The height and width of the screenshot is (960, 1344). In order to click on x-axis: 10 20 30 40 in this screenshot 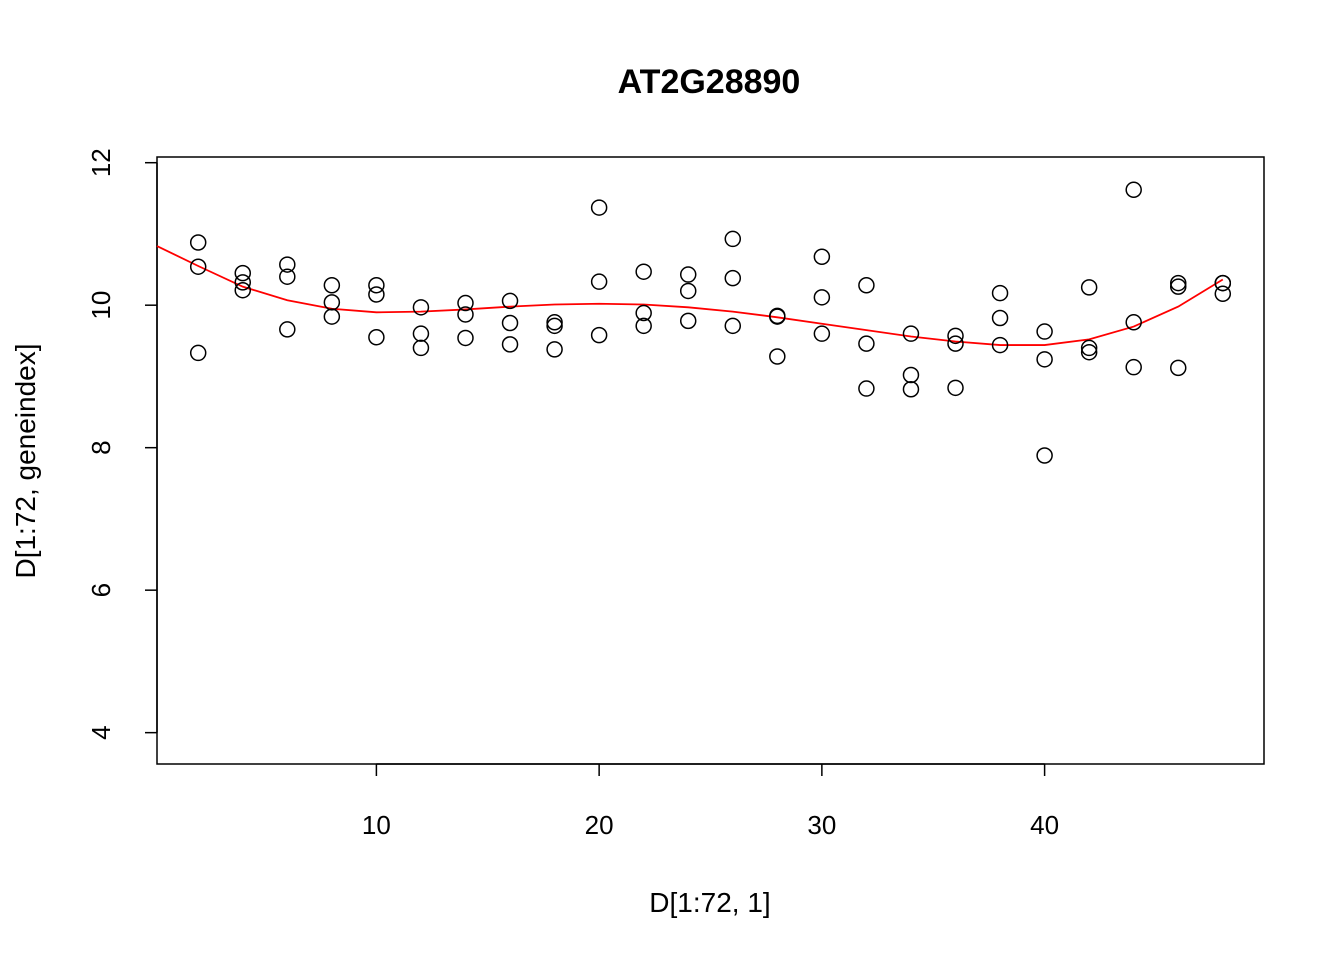, I will do `click(710, 801)`.